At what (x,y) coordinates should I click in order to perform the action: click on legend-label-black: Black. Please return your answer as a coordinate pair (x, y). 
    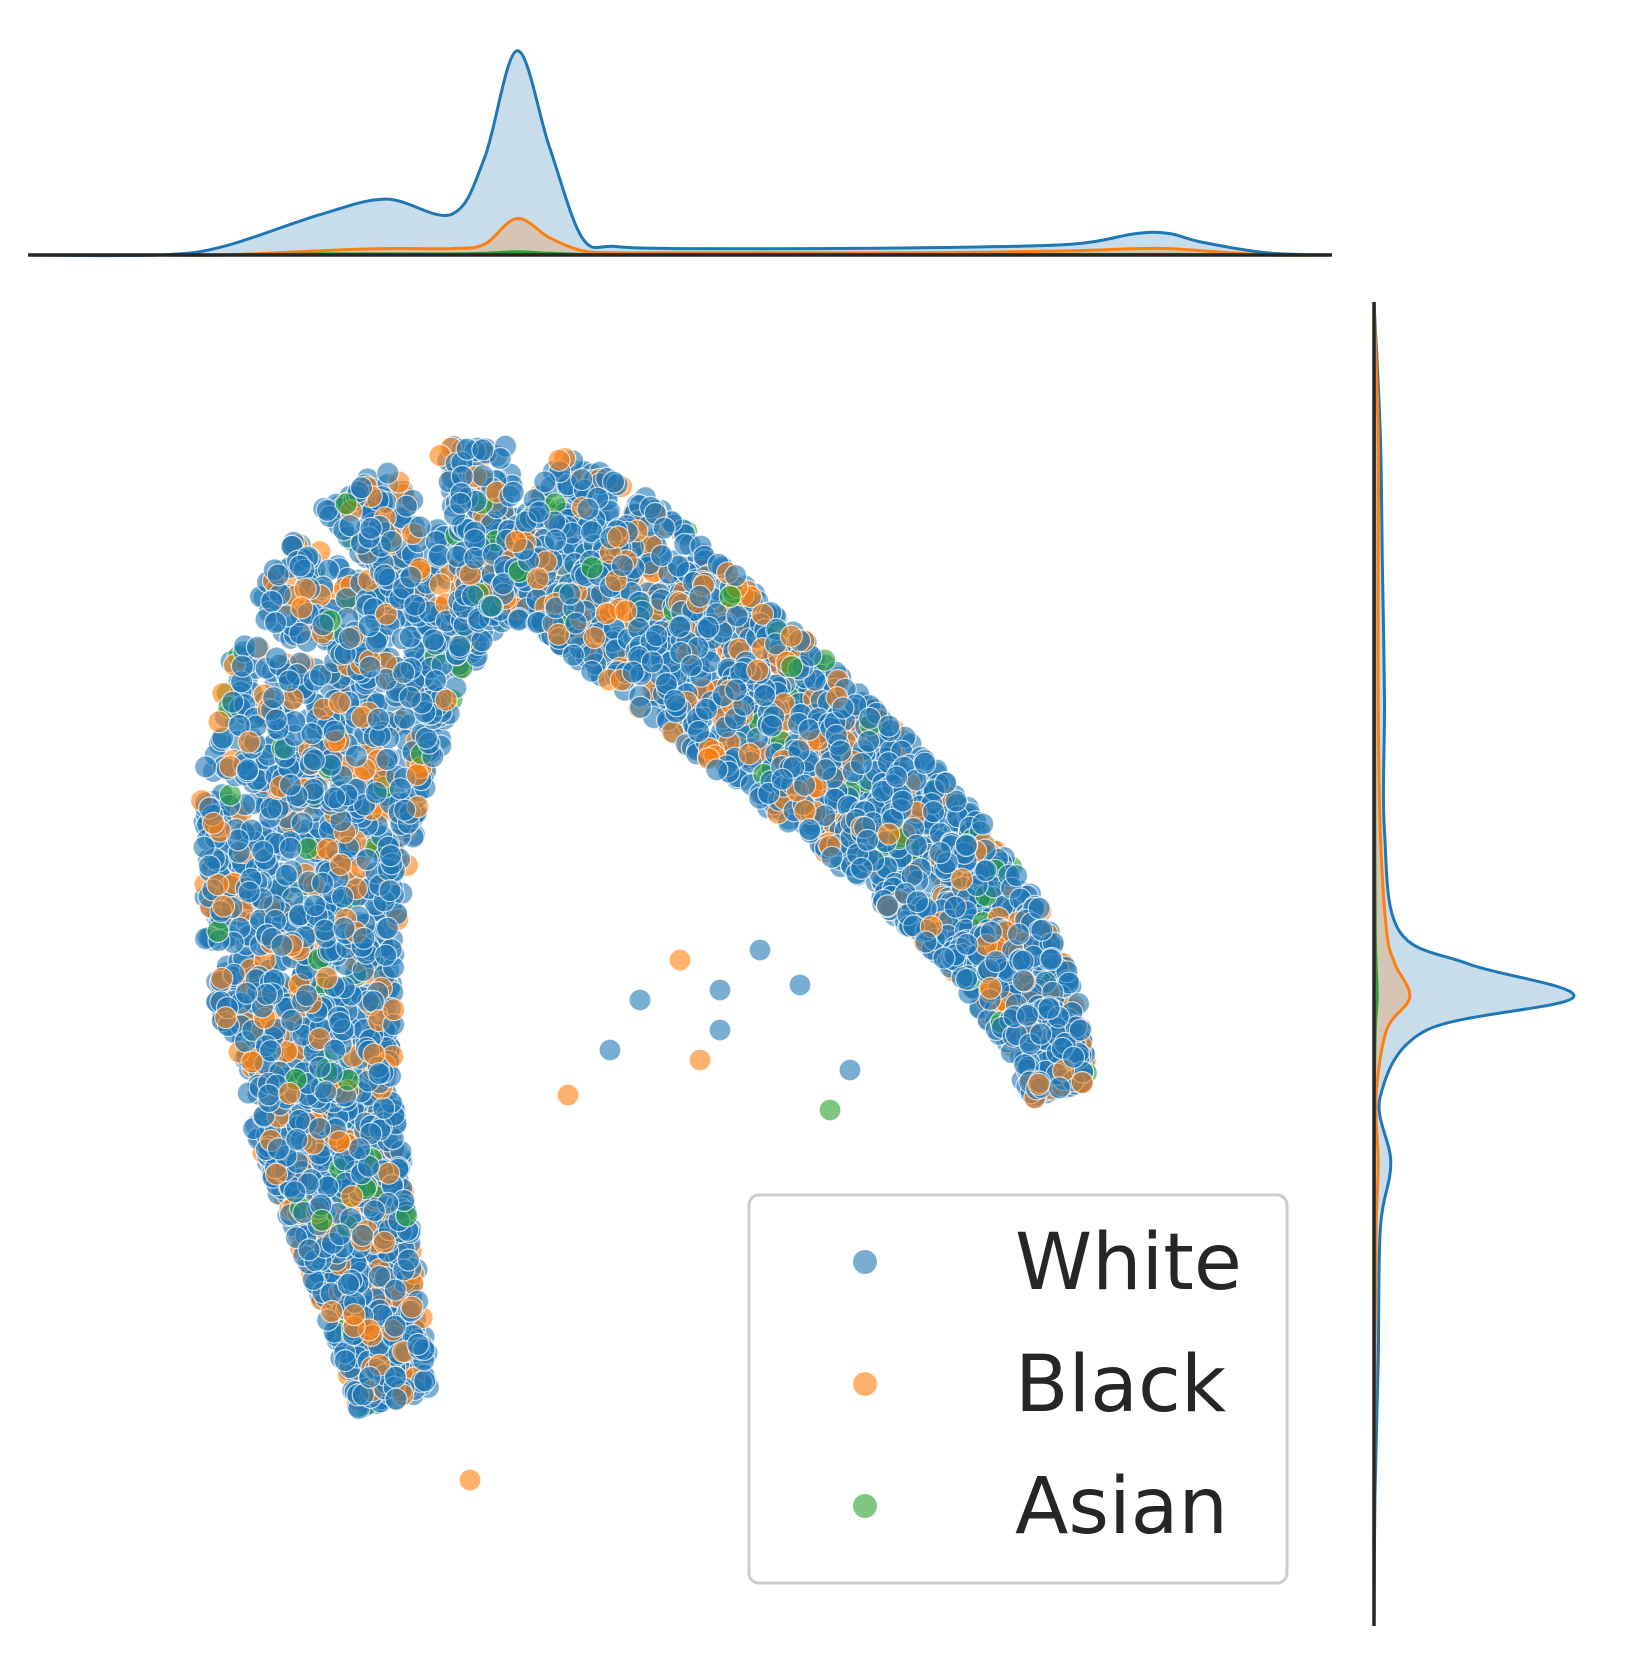
    Looking at the image, I should click on (1120, 1385).